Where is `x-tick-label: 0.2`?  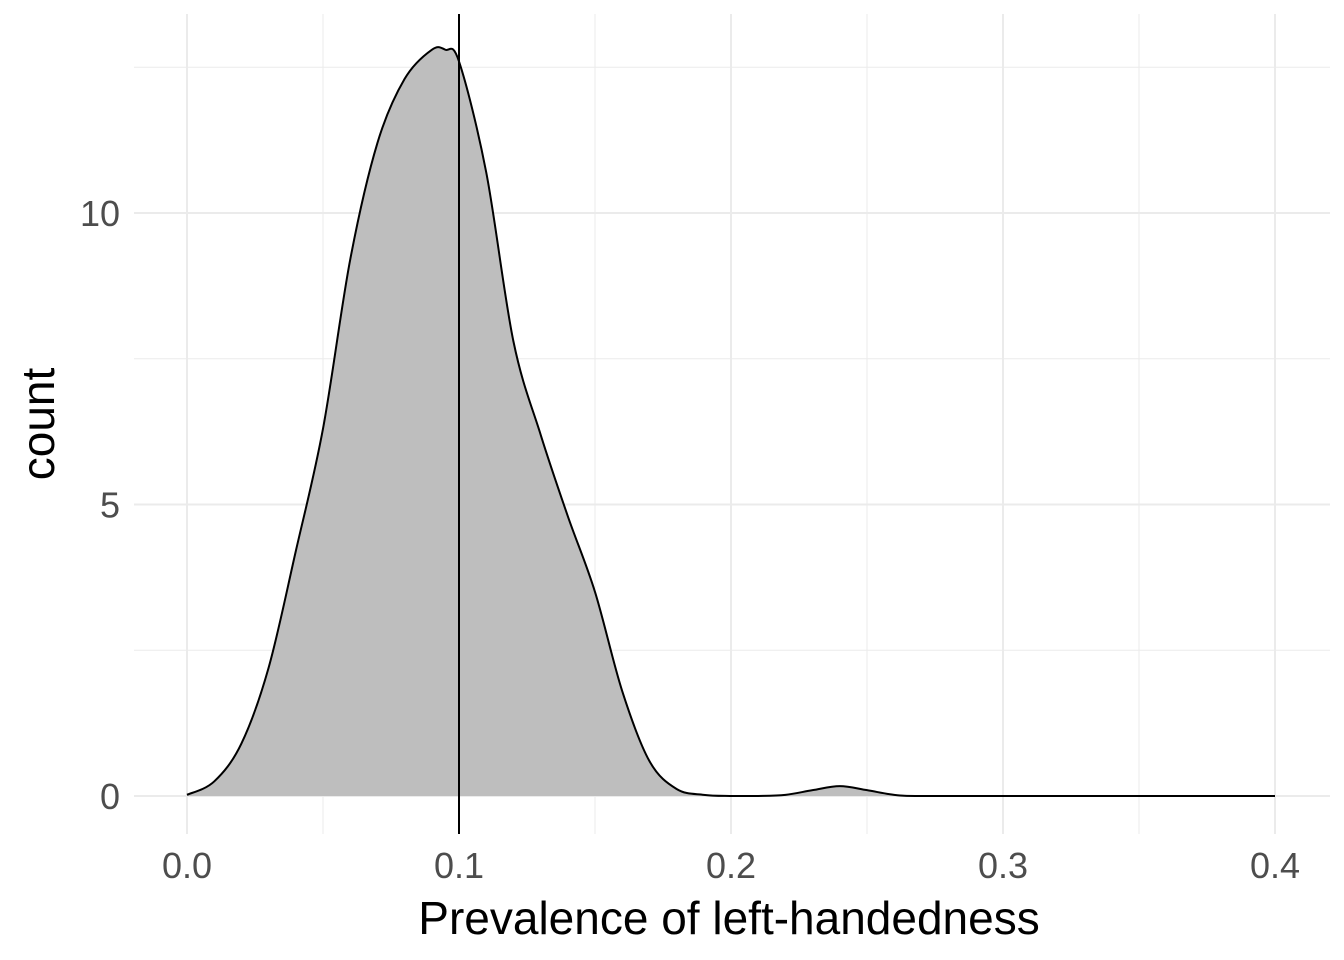 x-tick-label: 0.2 is located at coordinates (731, 865).